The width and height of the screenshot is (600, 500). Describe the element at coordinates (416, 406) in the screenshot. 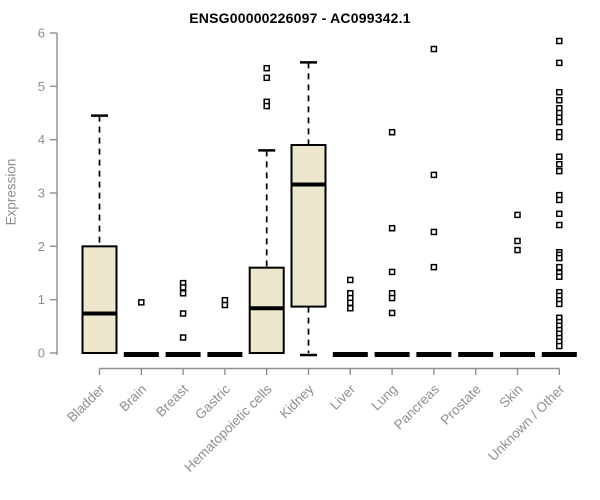

I see `x-tick-label: Pancreas` at that location.